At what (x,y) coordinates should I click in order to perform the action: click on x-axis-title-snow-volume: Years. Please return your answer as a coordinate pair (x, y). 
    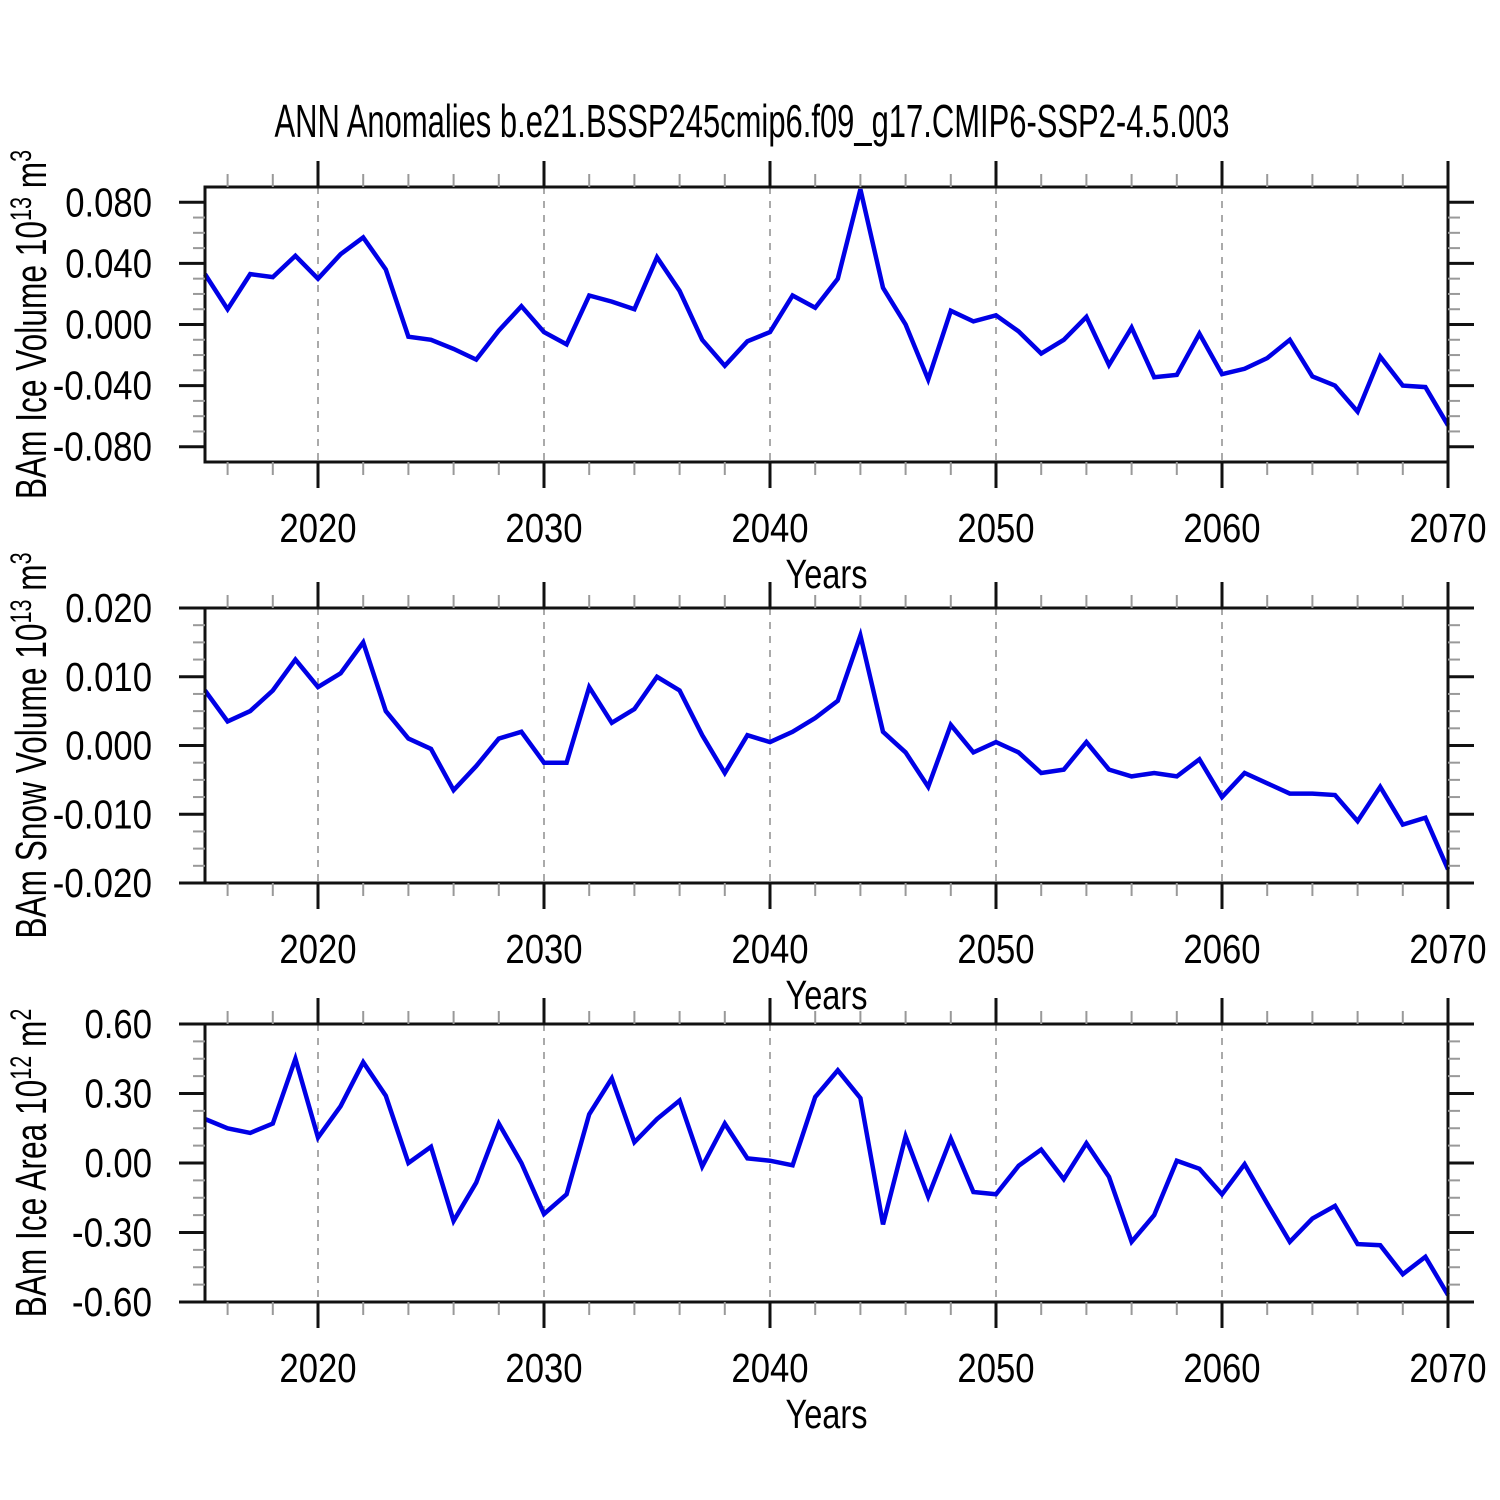
    Looking at the image, I should click on (827, 995).